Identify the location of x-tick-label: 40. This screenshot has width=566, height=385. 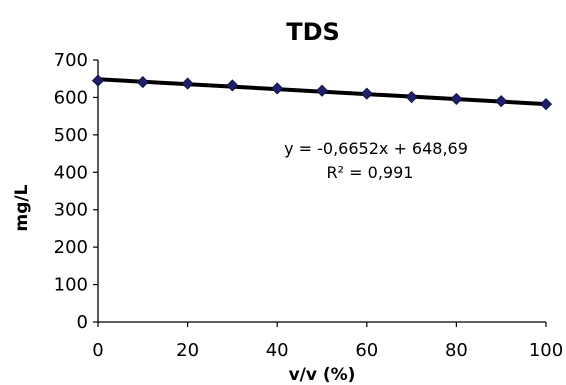
(277, 350).